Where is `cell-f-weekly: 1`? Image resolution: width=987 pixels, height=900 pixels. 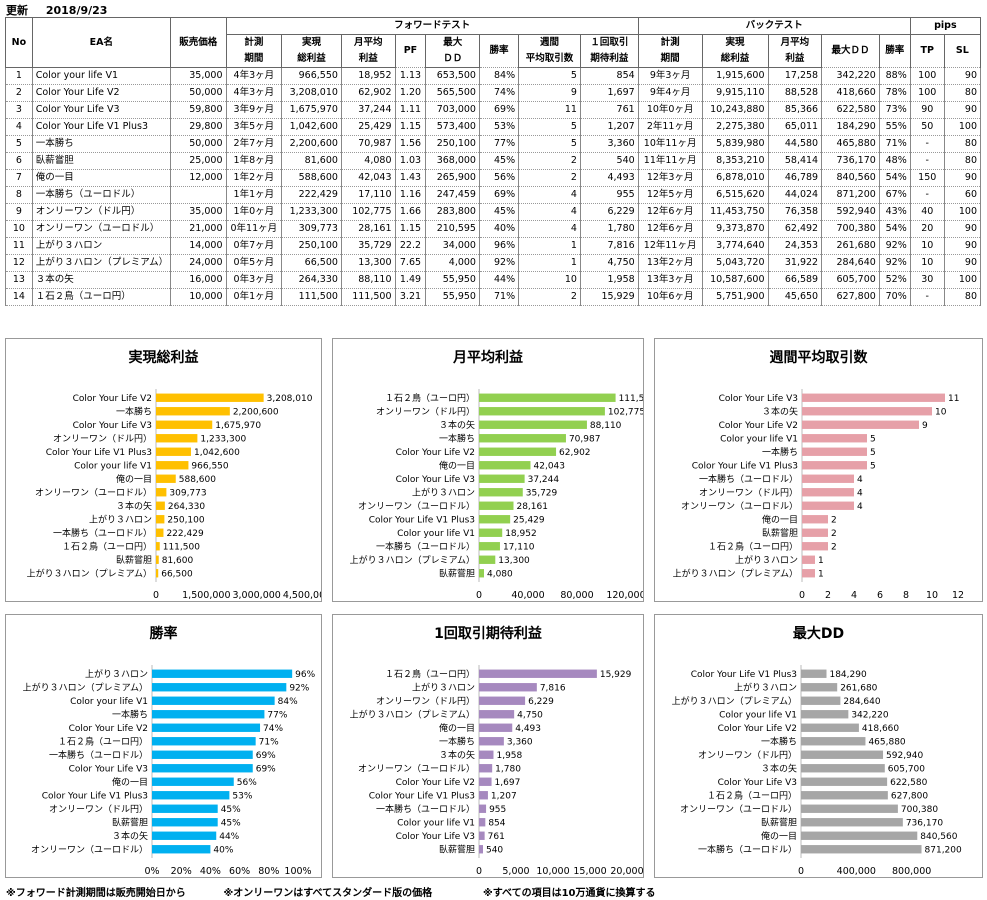 cell-f-weekly: 1 is located at coordinates (549, 263).